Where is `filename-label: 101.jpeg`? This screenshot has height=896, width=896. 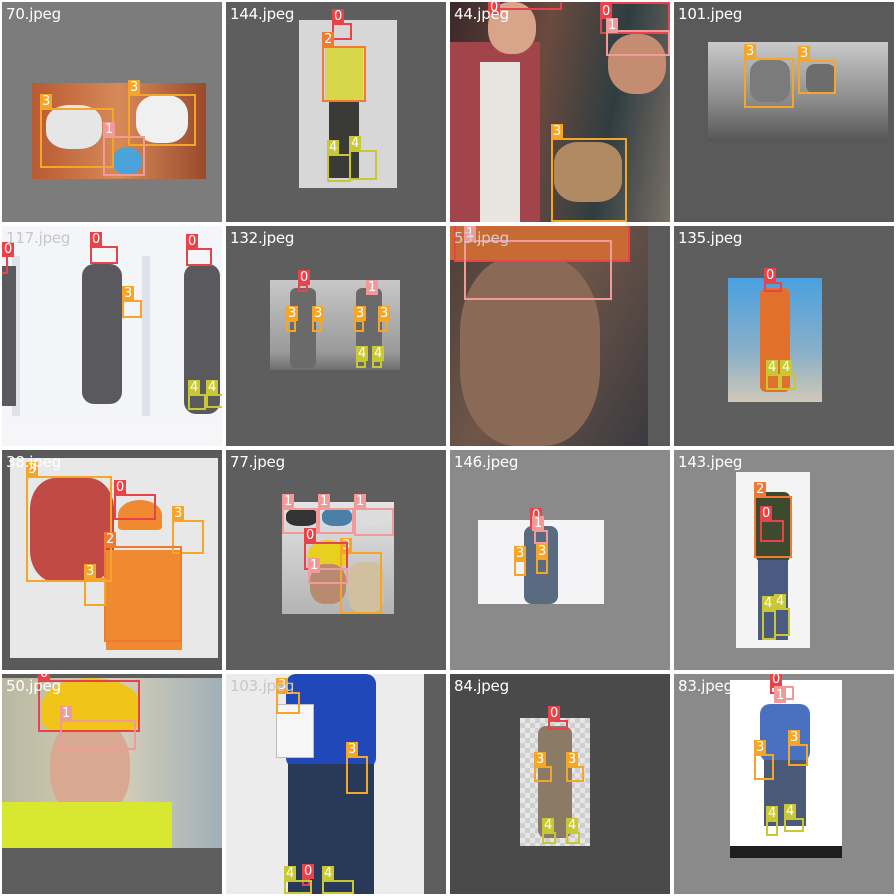
filename-label: 101.jpeg is located at coordinates (710, 14).